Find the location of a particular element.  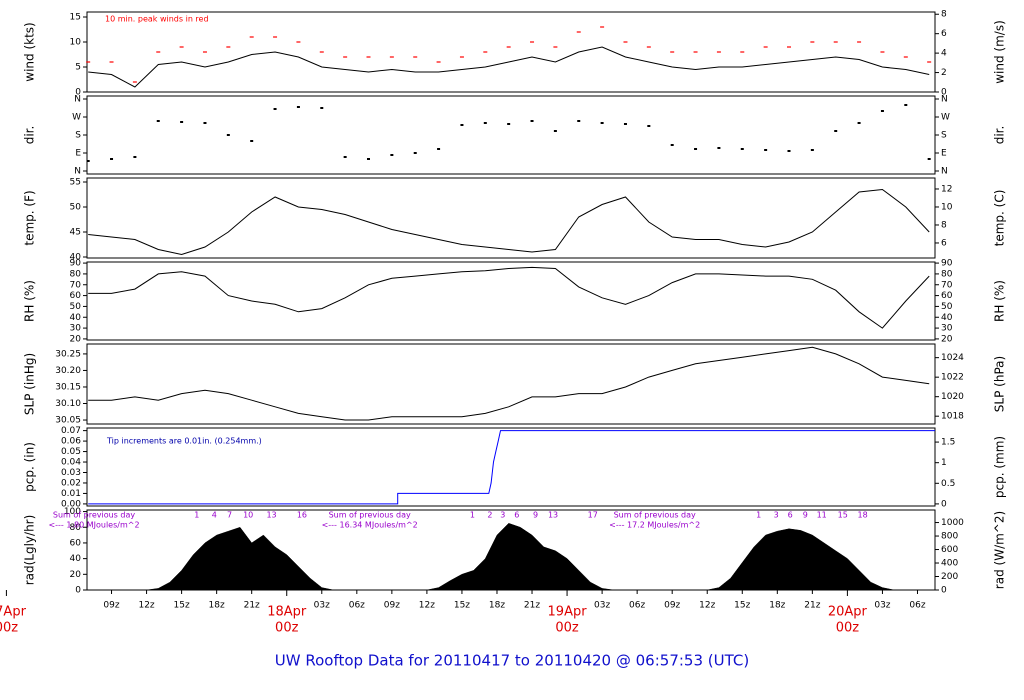

y-tick-label: 80 is located at coordinates (76, 528).